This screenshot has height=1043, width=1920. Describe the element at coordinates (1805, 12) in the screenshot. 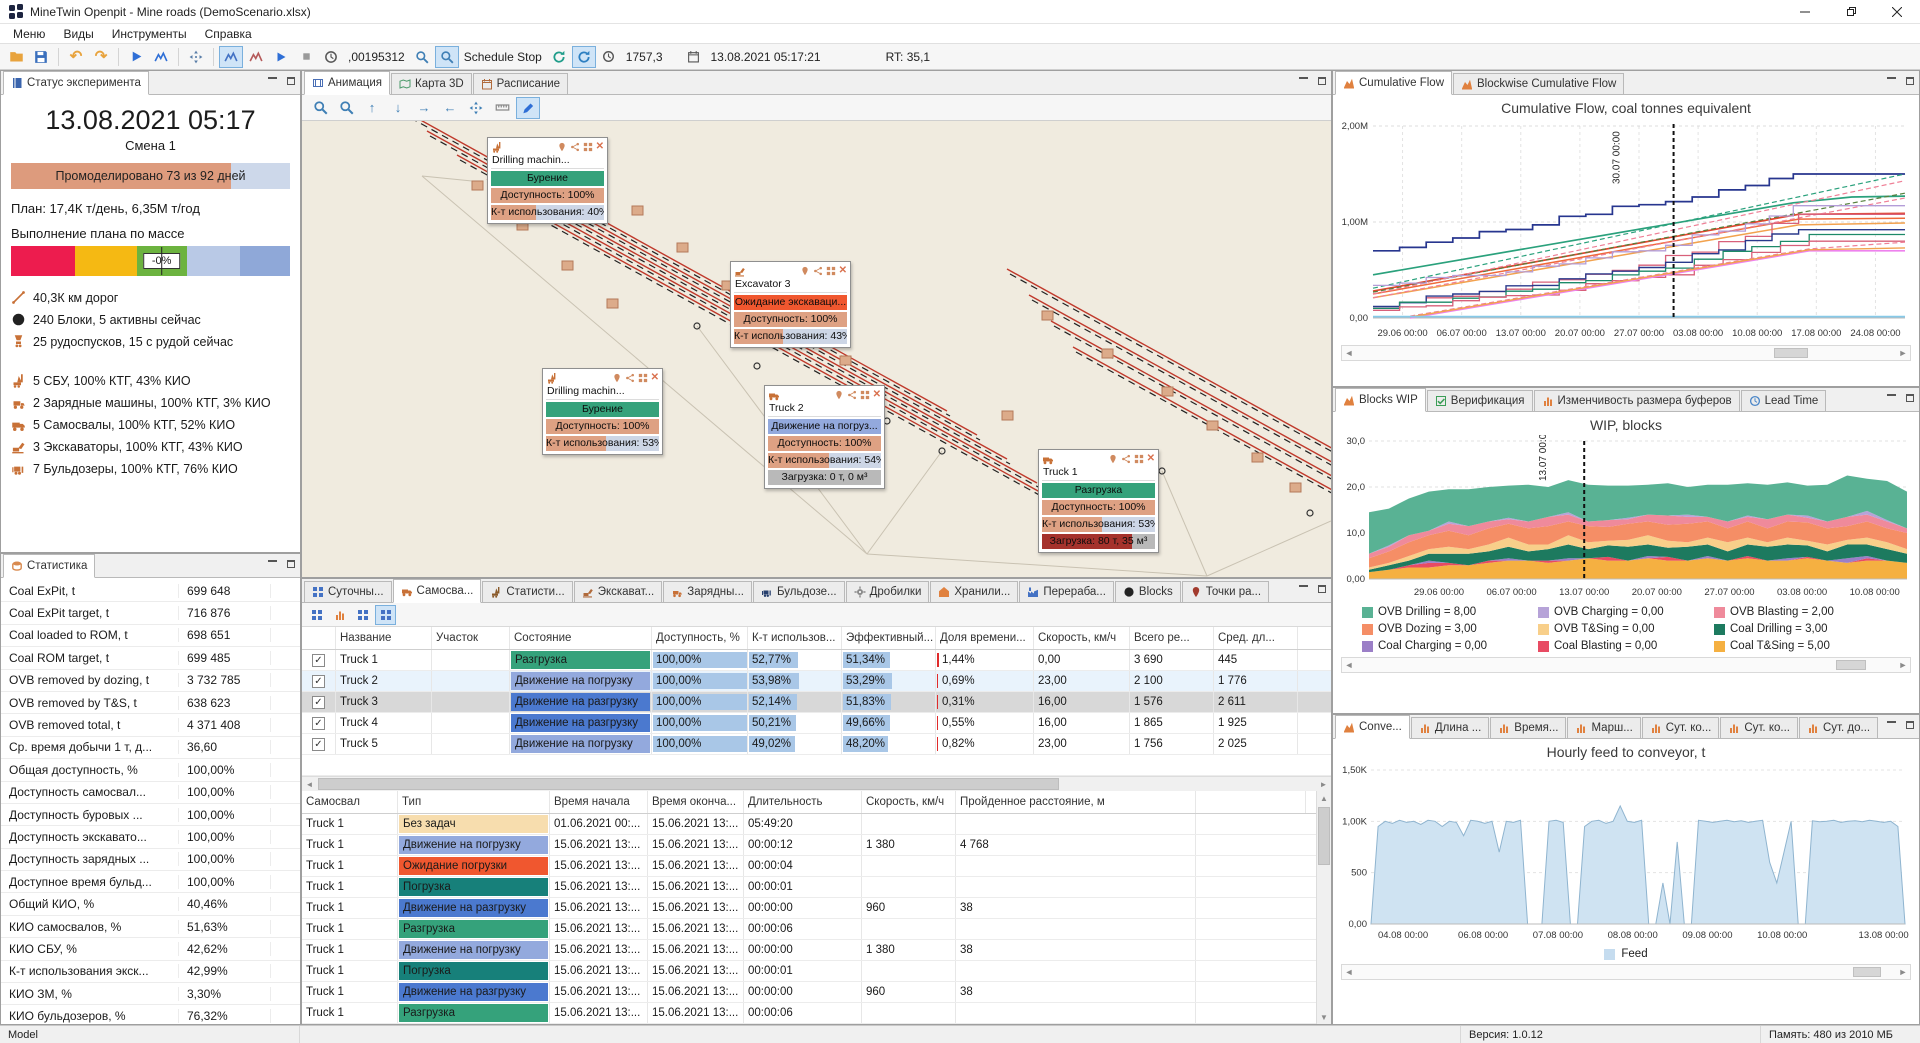

I see `minimize-button` at that location.